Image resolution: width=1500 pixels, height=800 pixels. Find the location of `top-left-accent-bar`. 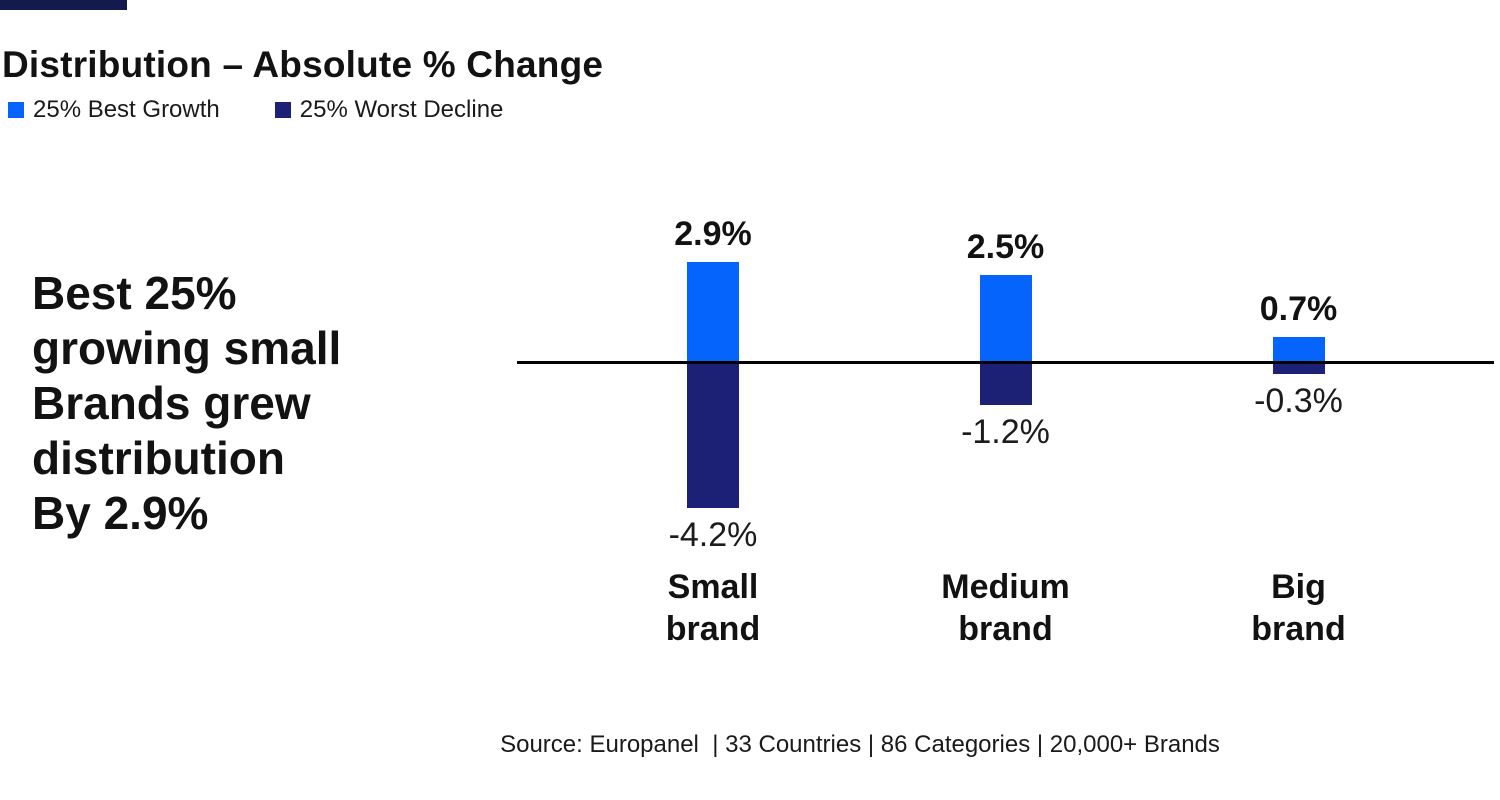

top-left-accent-bar is located at coordinates (63, 5).